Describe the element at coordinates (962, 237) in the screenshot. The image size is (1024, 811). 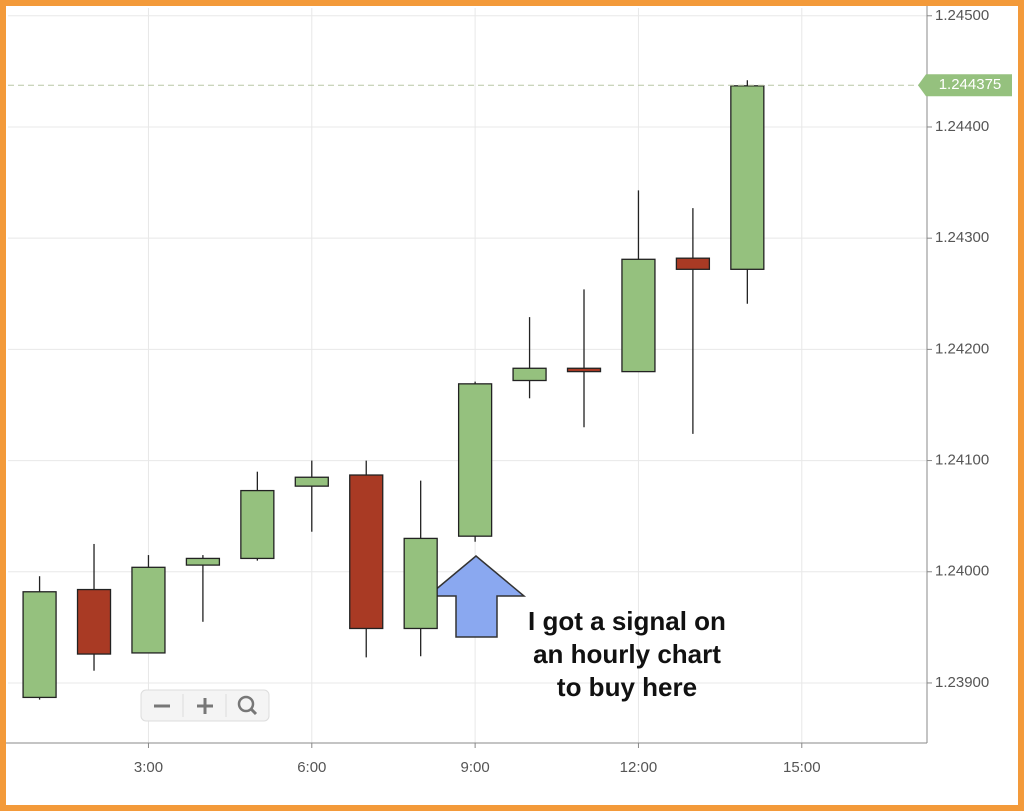
I see `y-tick-label: 1.24300` at that location.